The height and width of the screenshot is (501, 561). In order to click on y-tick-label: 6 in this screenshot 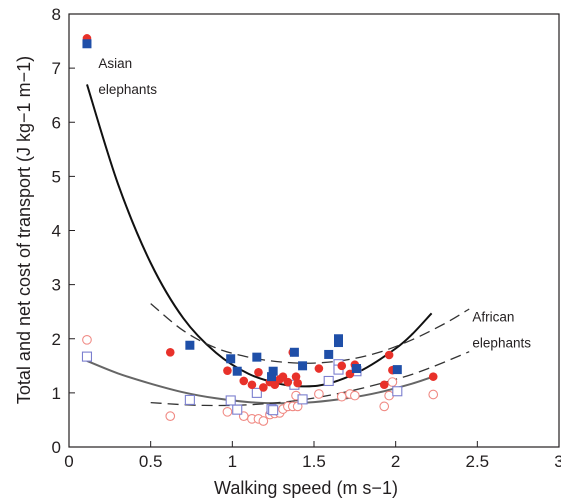, I will do `click(56, 122)`.